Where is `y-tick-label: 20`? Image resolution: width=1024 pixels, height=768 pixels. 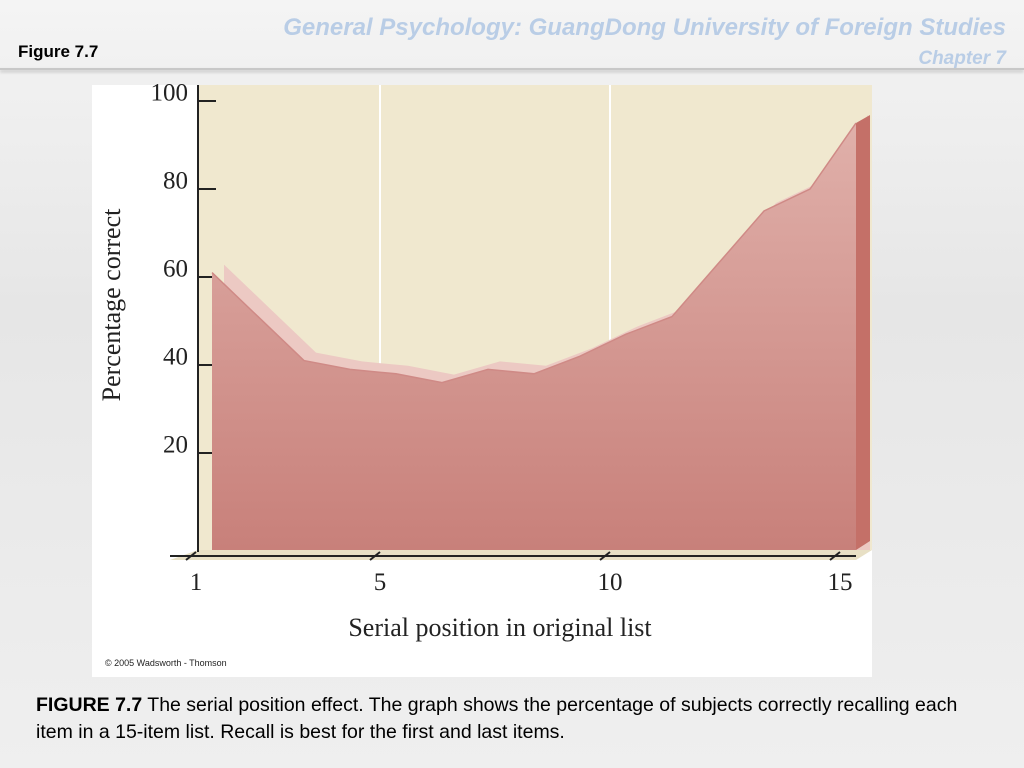 y-tick-label: 20 is located at coordinates (175, 445).